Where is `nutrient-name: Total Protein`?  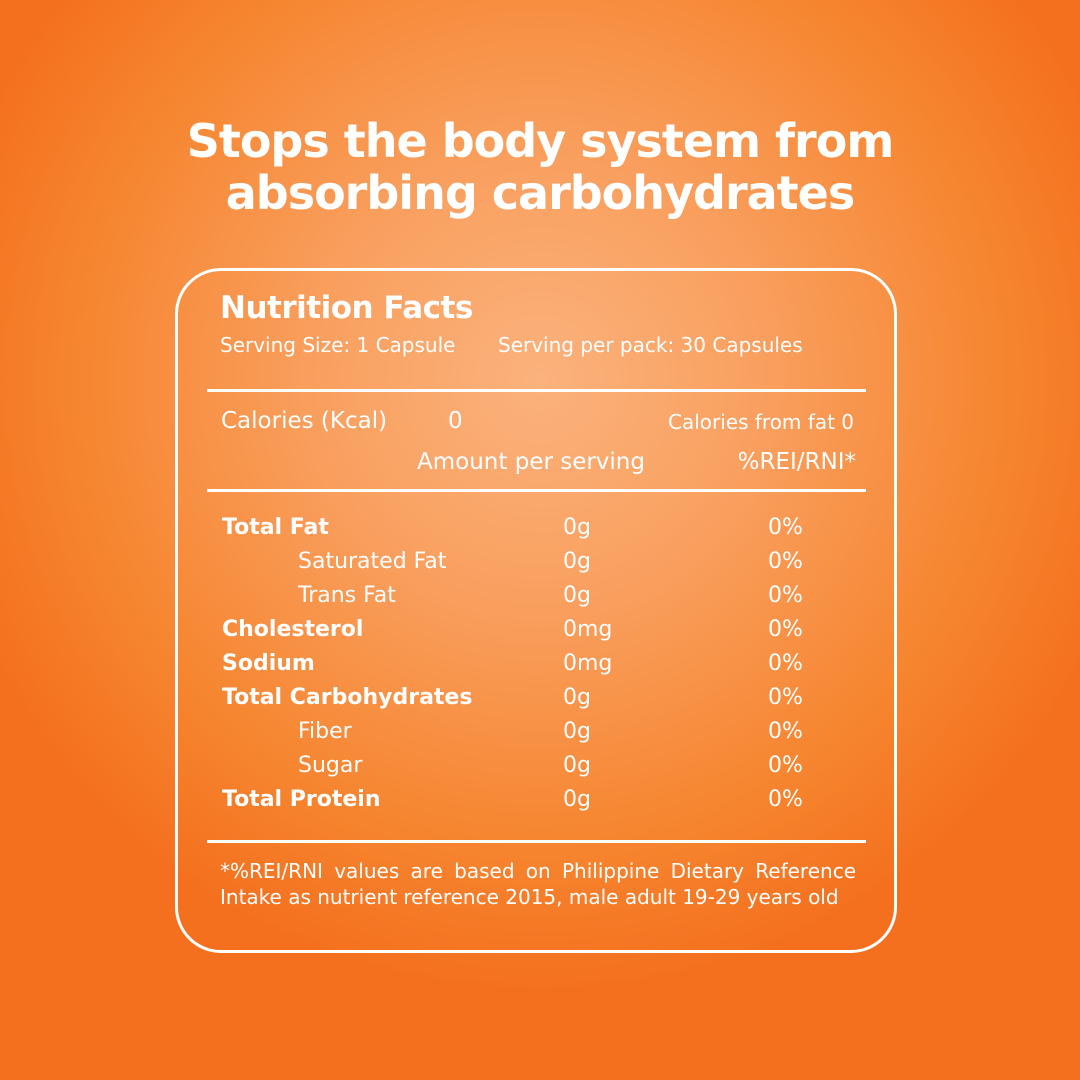
nutrient-name: Total Protein is located at coordinates (301, 799).